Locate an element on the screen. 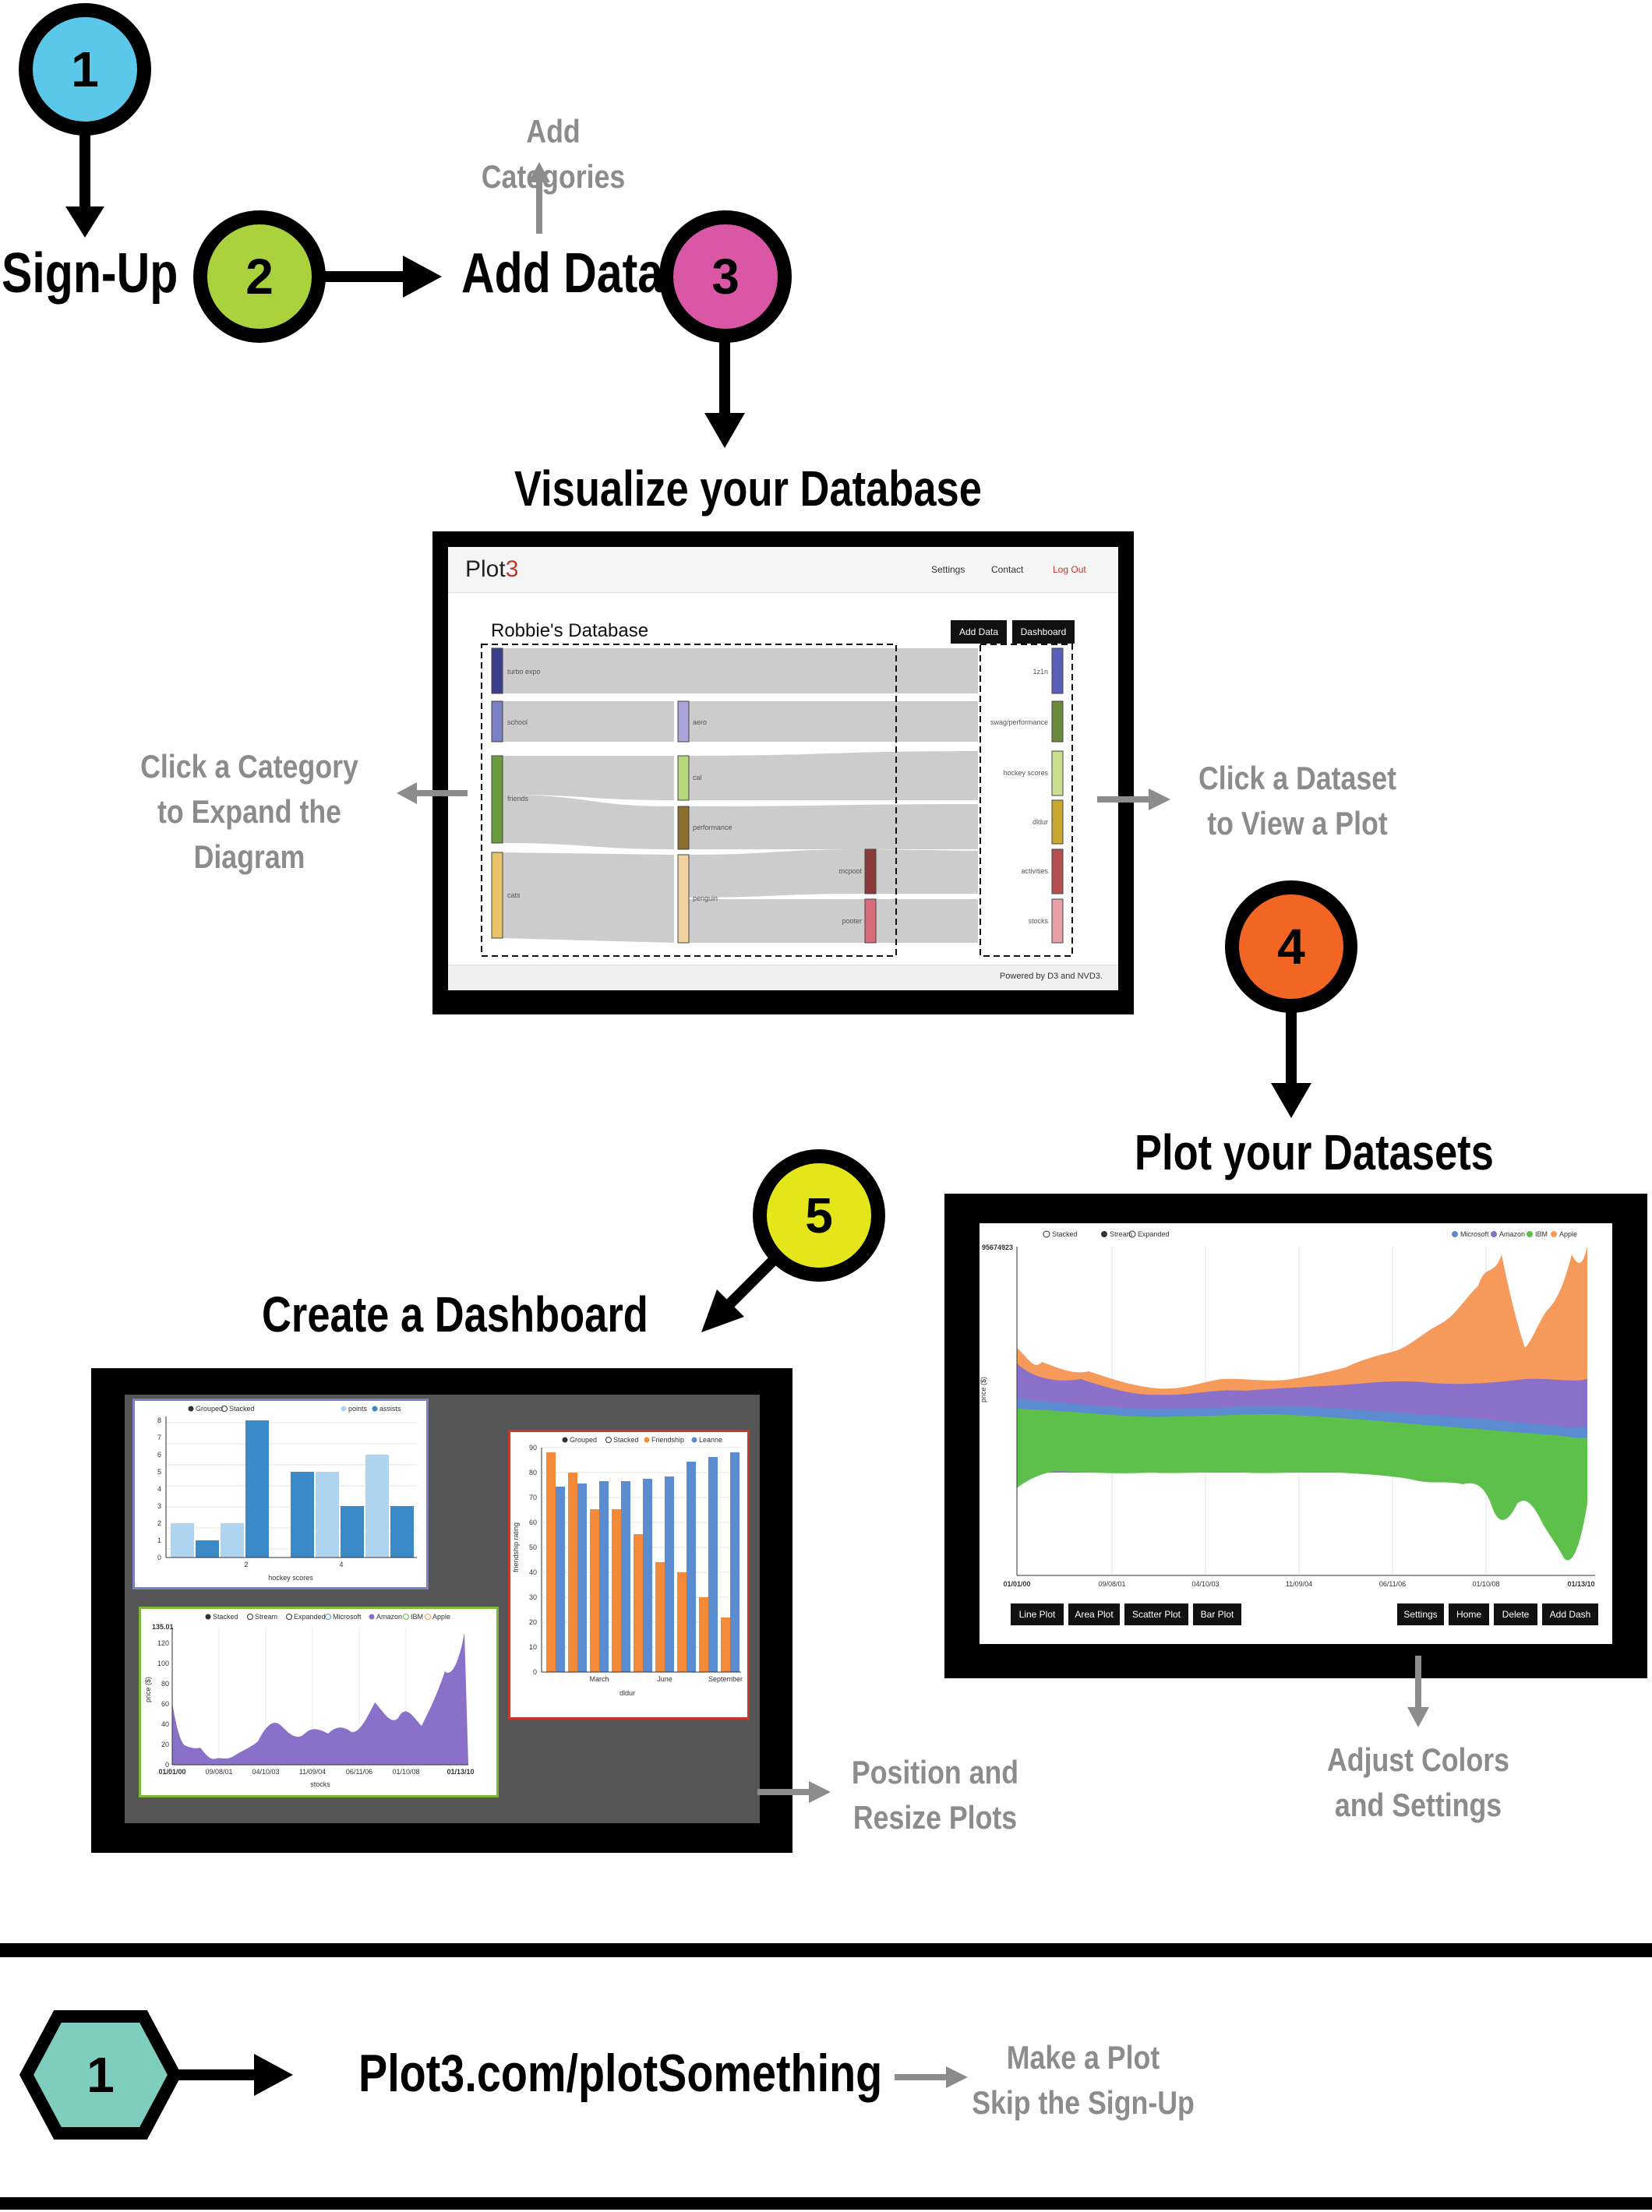  delete-button: Delete is located at coordinates (1516, 1614).